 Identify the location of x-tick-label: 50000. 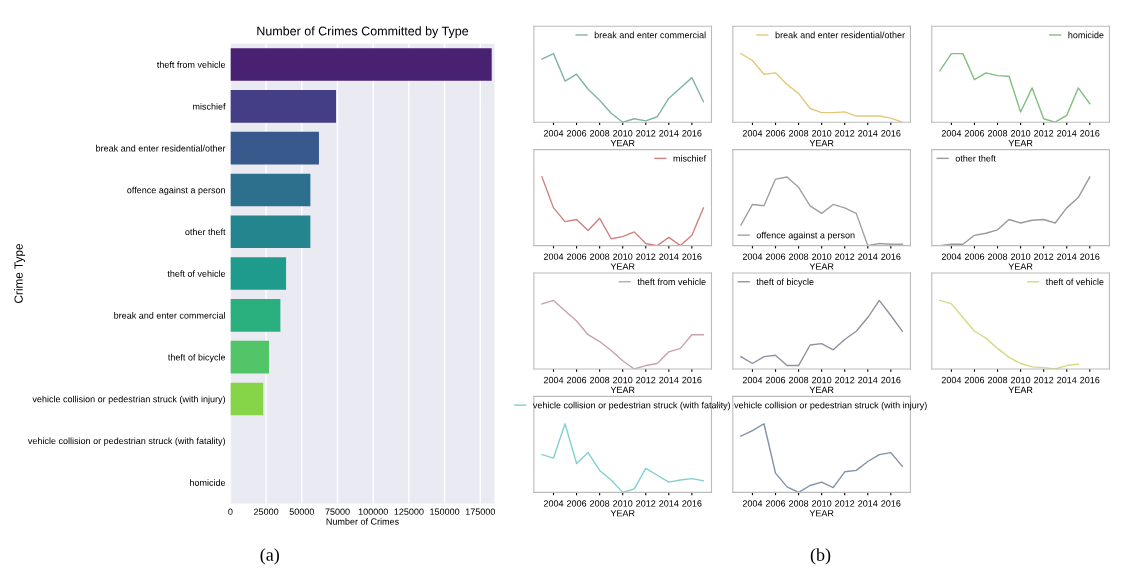
(302, 511).